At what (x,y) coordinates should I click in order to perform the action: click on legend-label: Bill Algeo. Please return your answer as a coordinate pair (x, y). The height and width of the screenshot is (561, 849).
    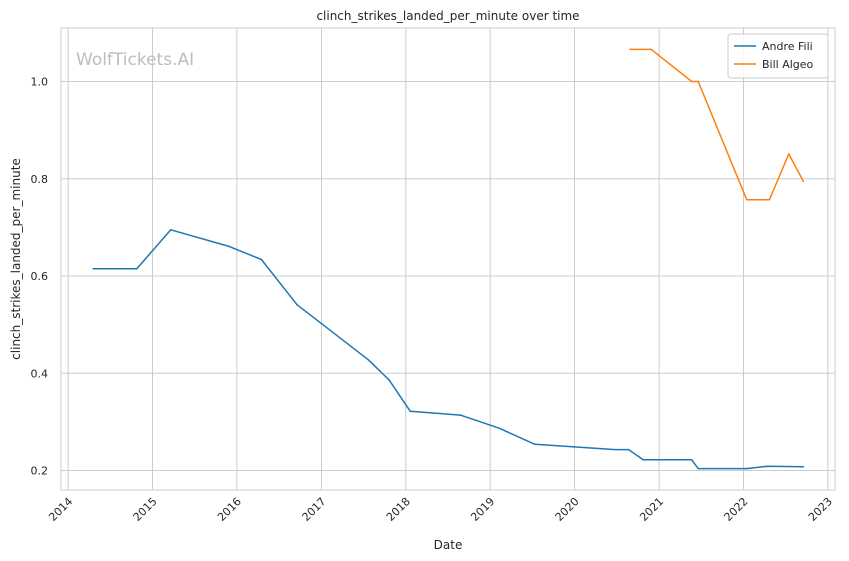
    Looking at the image, I should click on (788, 64).